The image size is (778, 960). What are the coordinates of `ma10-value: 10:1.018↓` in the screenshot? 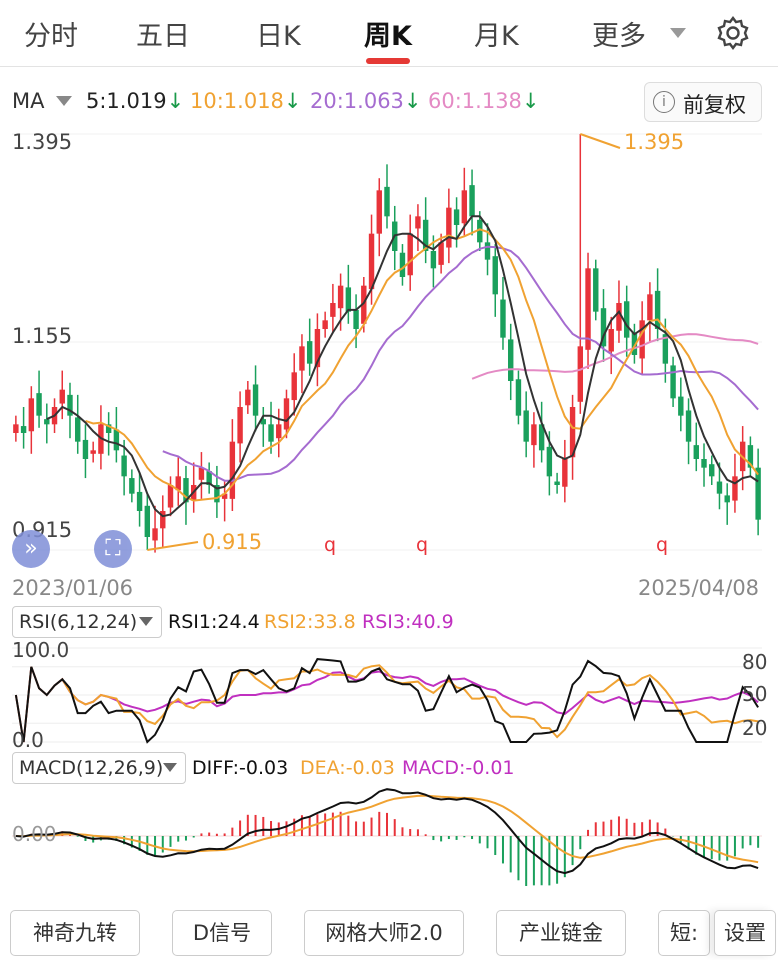 It's located at (246, 101).